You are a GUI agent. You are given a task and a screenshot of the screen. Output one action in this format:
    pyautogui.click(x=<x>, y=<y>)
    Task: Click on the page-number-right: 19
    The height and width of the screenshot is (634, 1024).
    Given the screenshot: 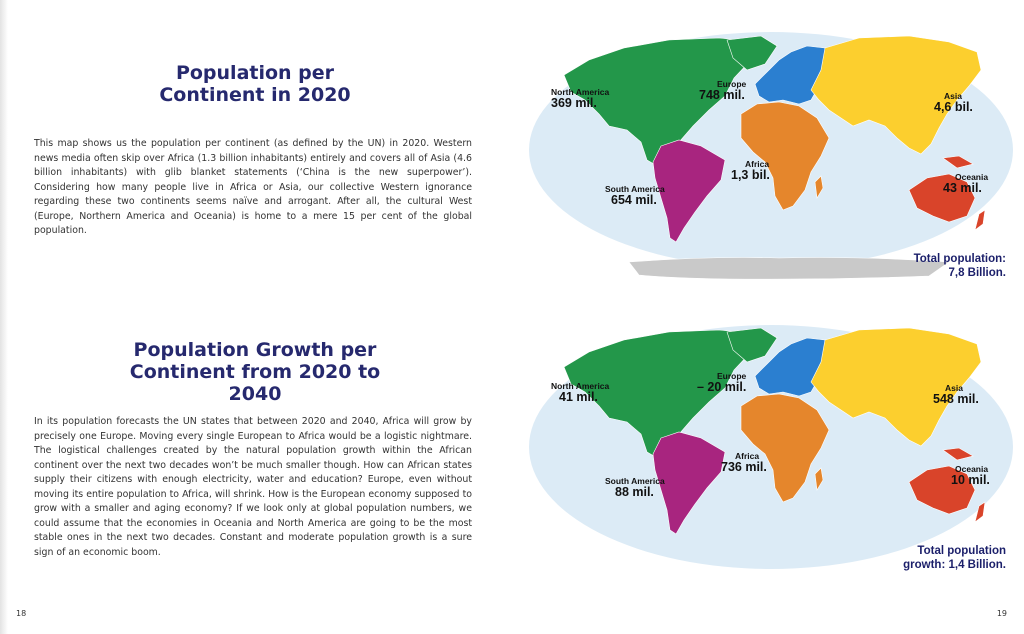 What is the action you would take?
    pyautogui.click(x=1001, y=613)
    